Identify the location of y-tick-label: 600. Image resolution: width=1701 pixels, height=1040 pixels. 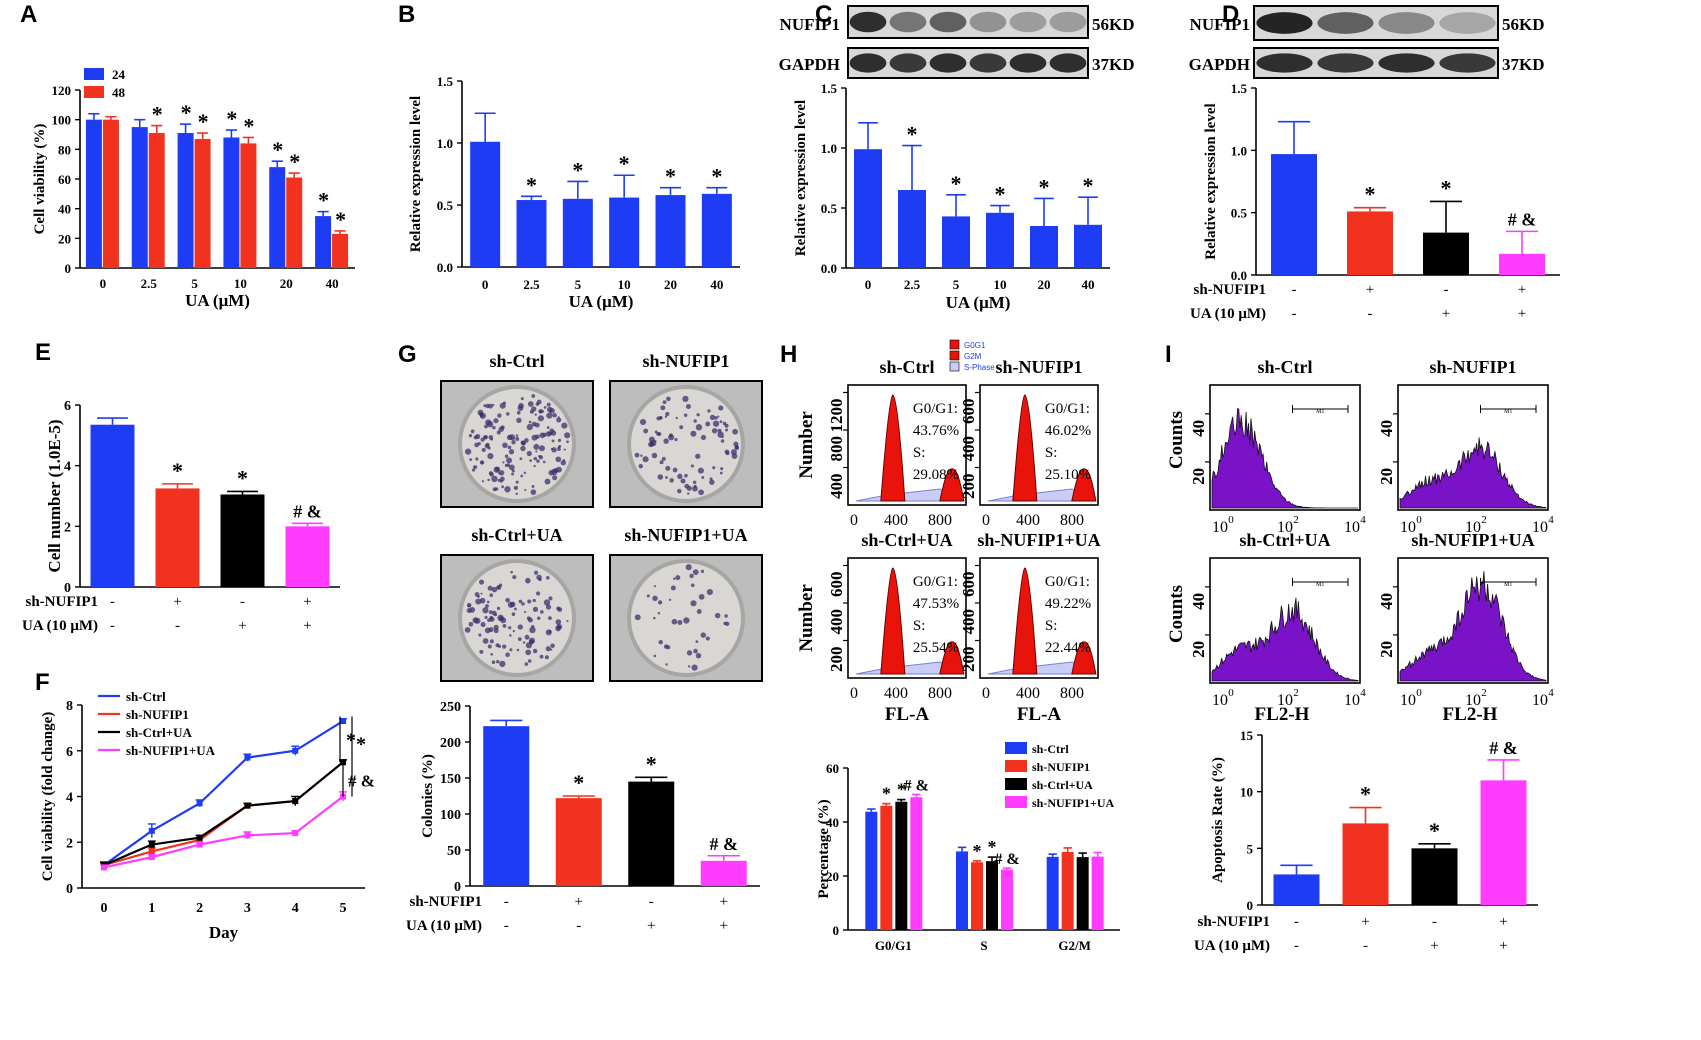
(968, 412).